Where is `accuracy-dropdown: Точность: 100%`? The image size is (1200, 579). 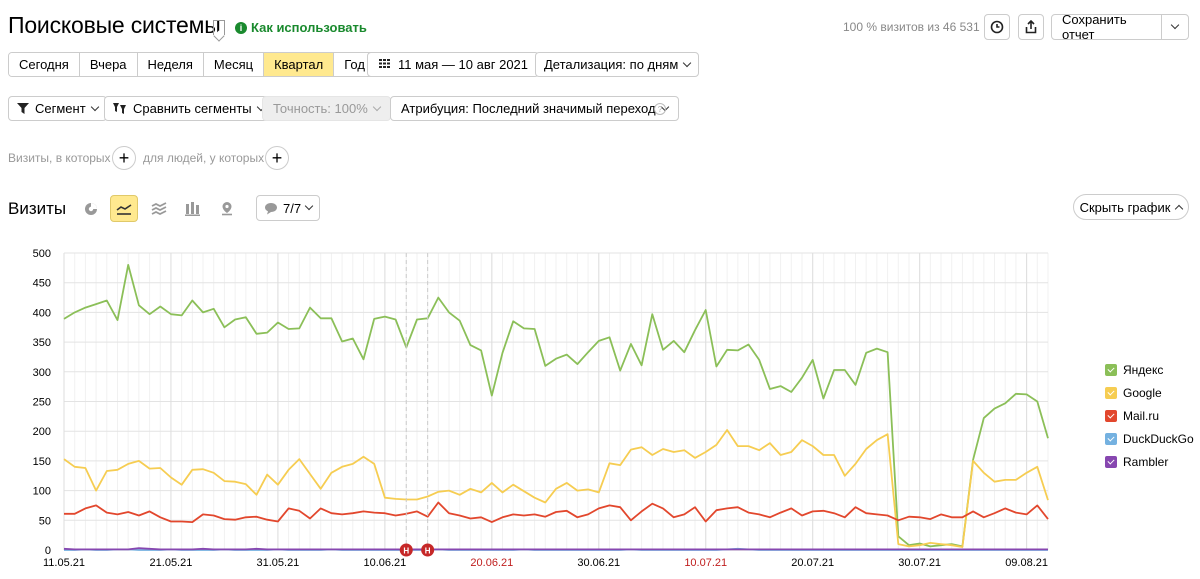
accuracy-dropdown: Точность: 100% is located at coordinates (326, 108).